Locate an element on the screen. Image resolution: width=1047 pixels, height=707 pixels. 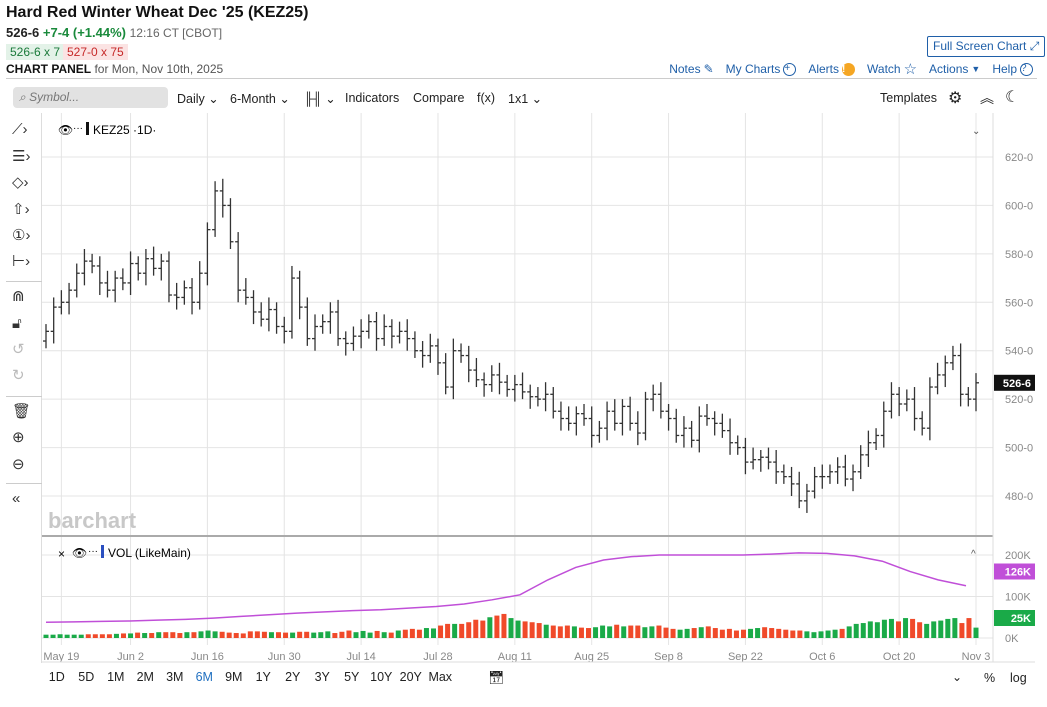
range-9m: 9M is located at coordinates (234, 677).